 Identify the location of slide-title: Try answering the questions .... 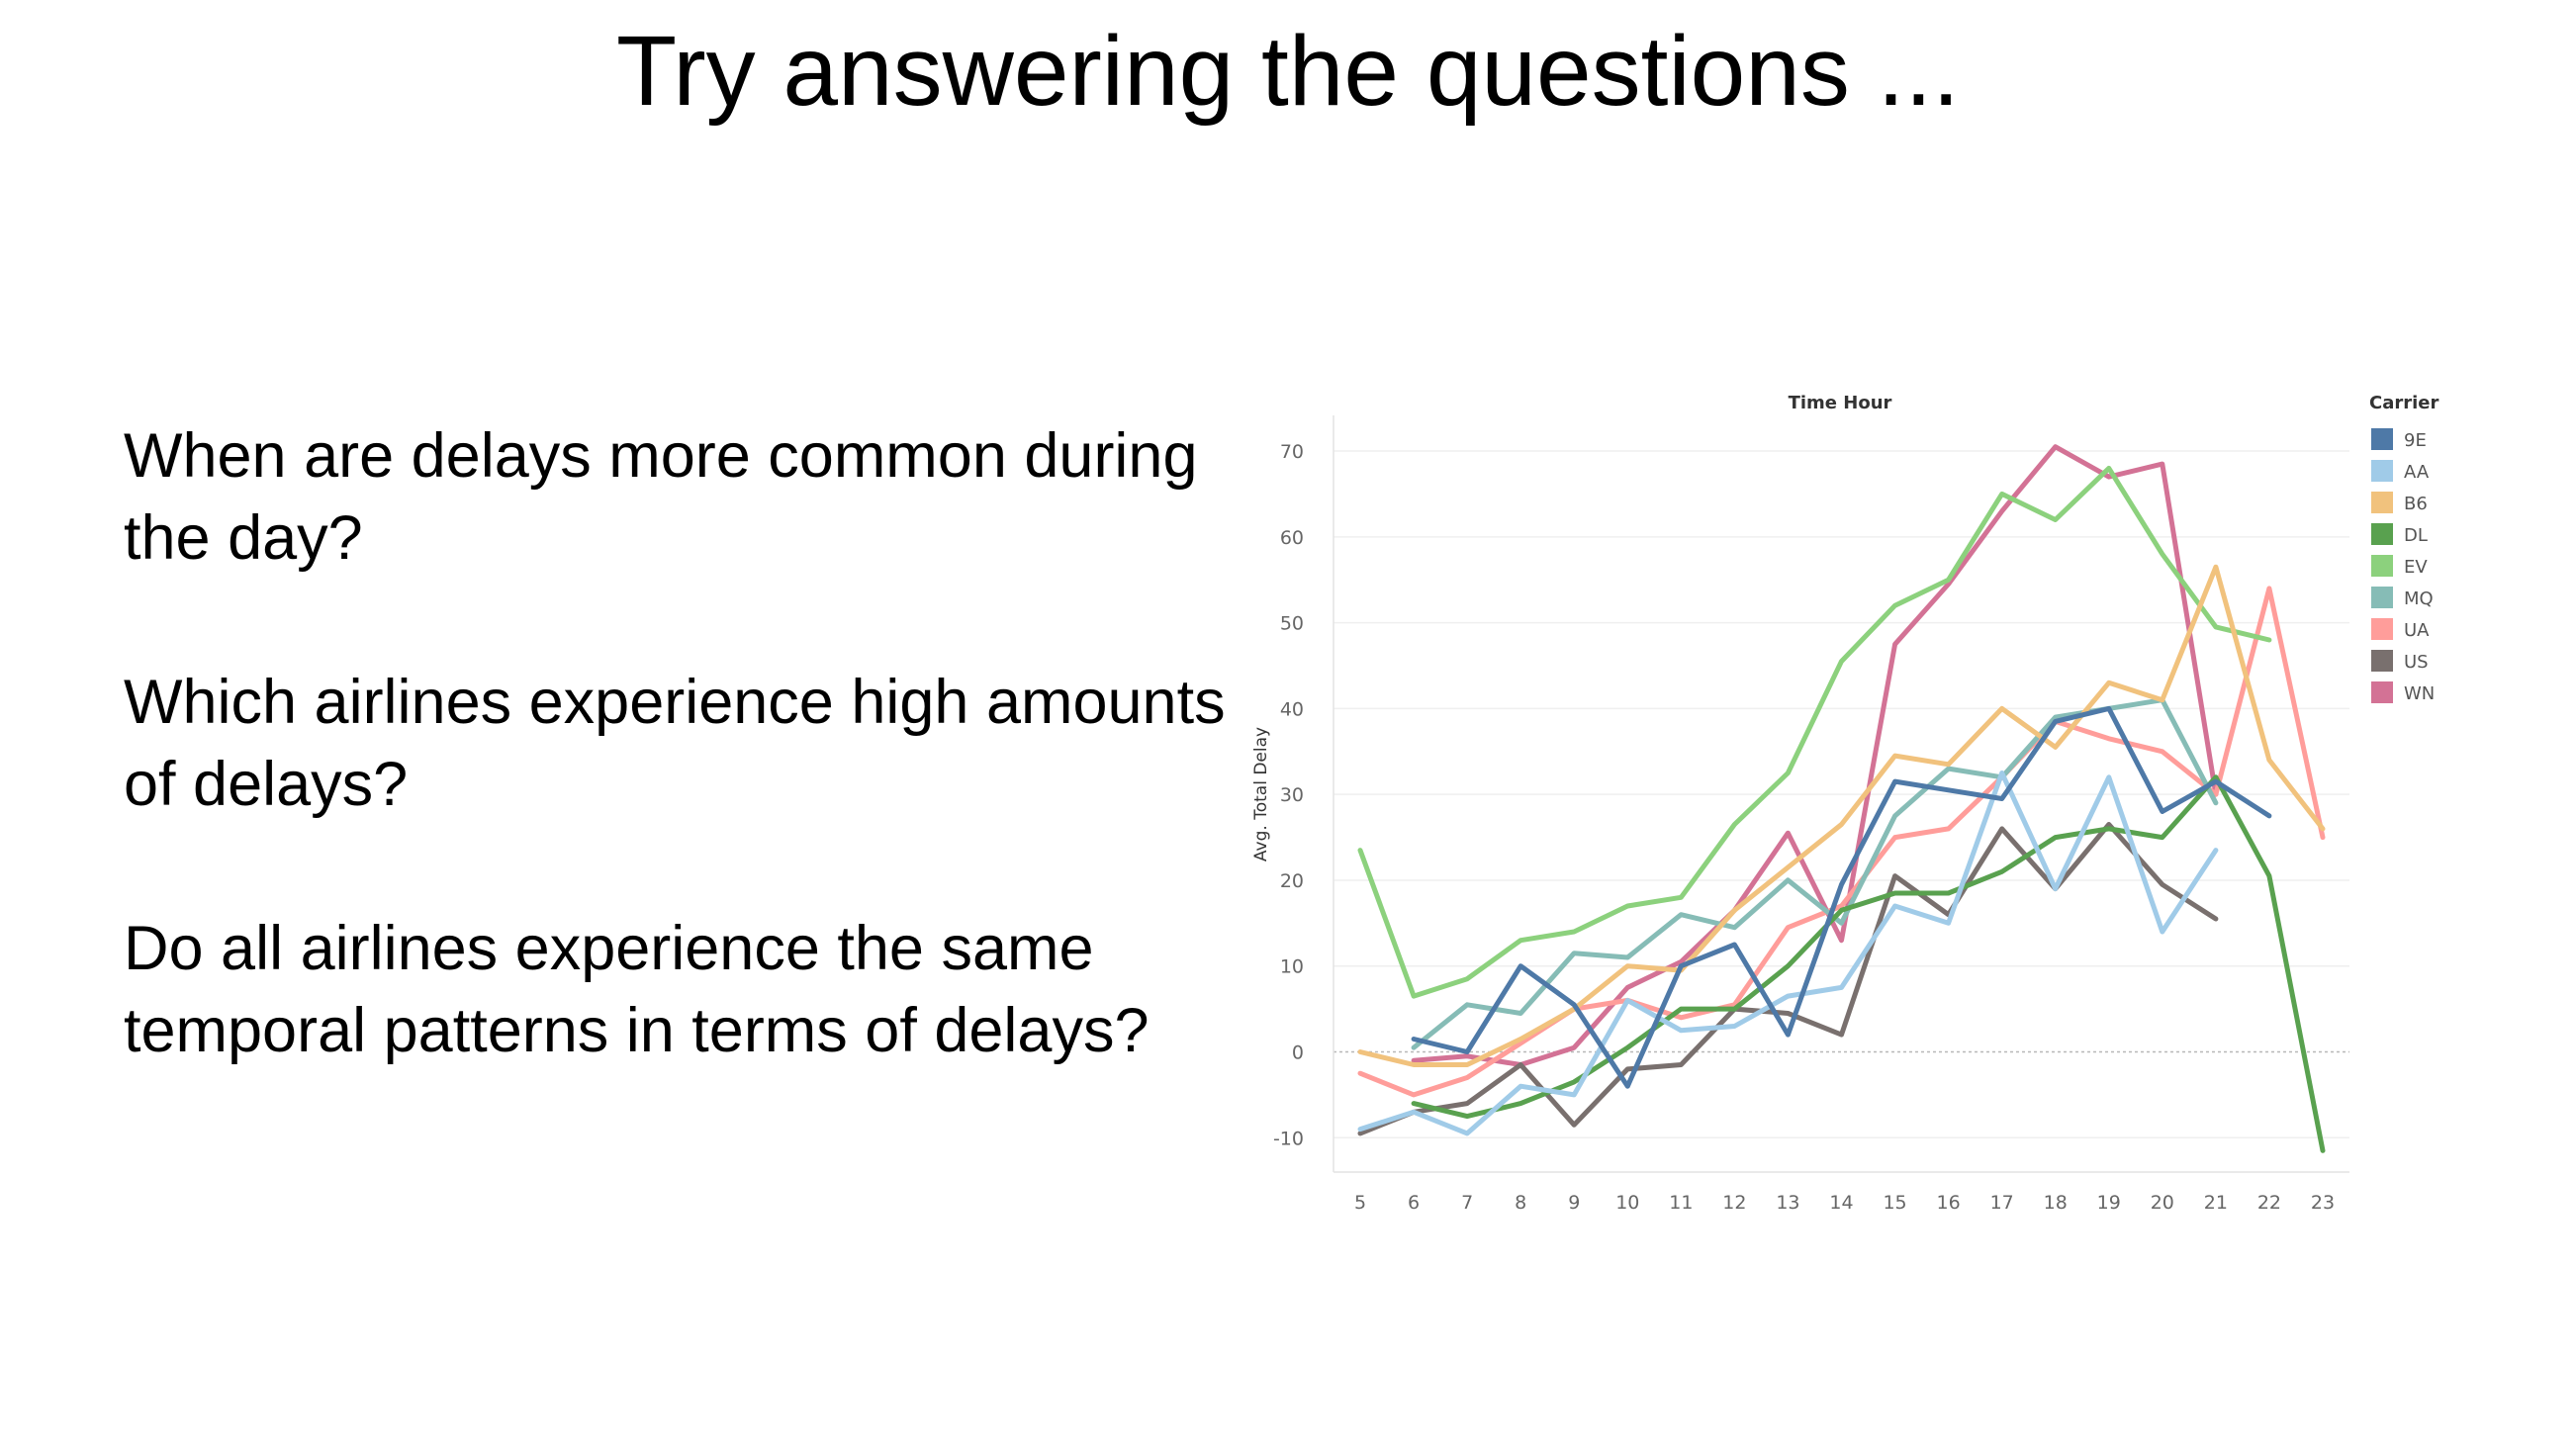
(1288, 71).